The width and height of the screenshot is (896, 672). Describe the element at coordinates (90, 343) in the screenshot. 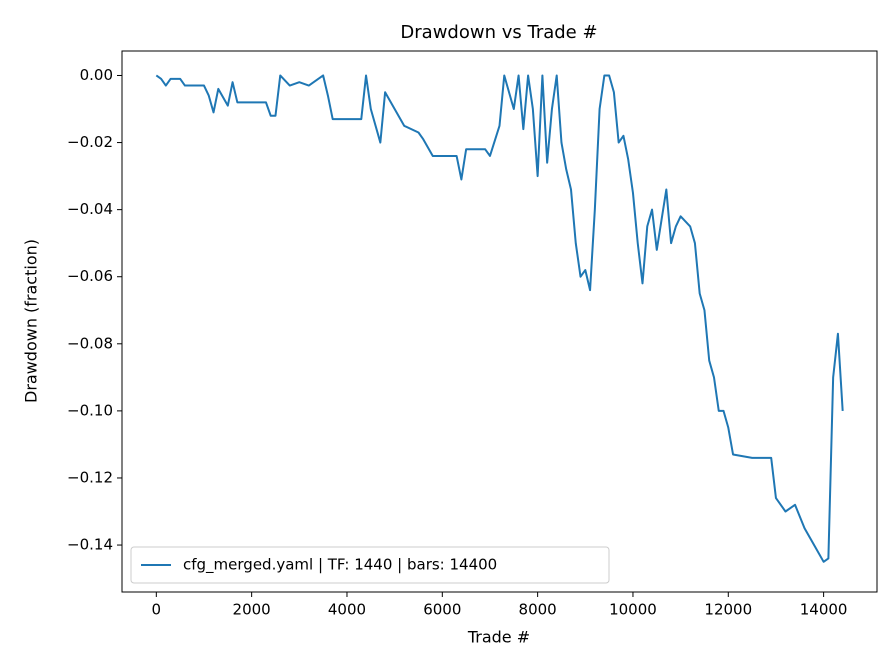

I see `y-tick-label: −0.08` at that location.